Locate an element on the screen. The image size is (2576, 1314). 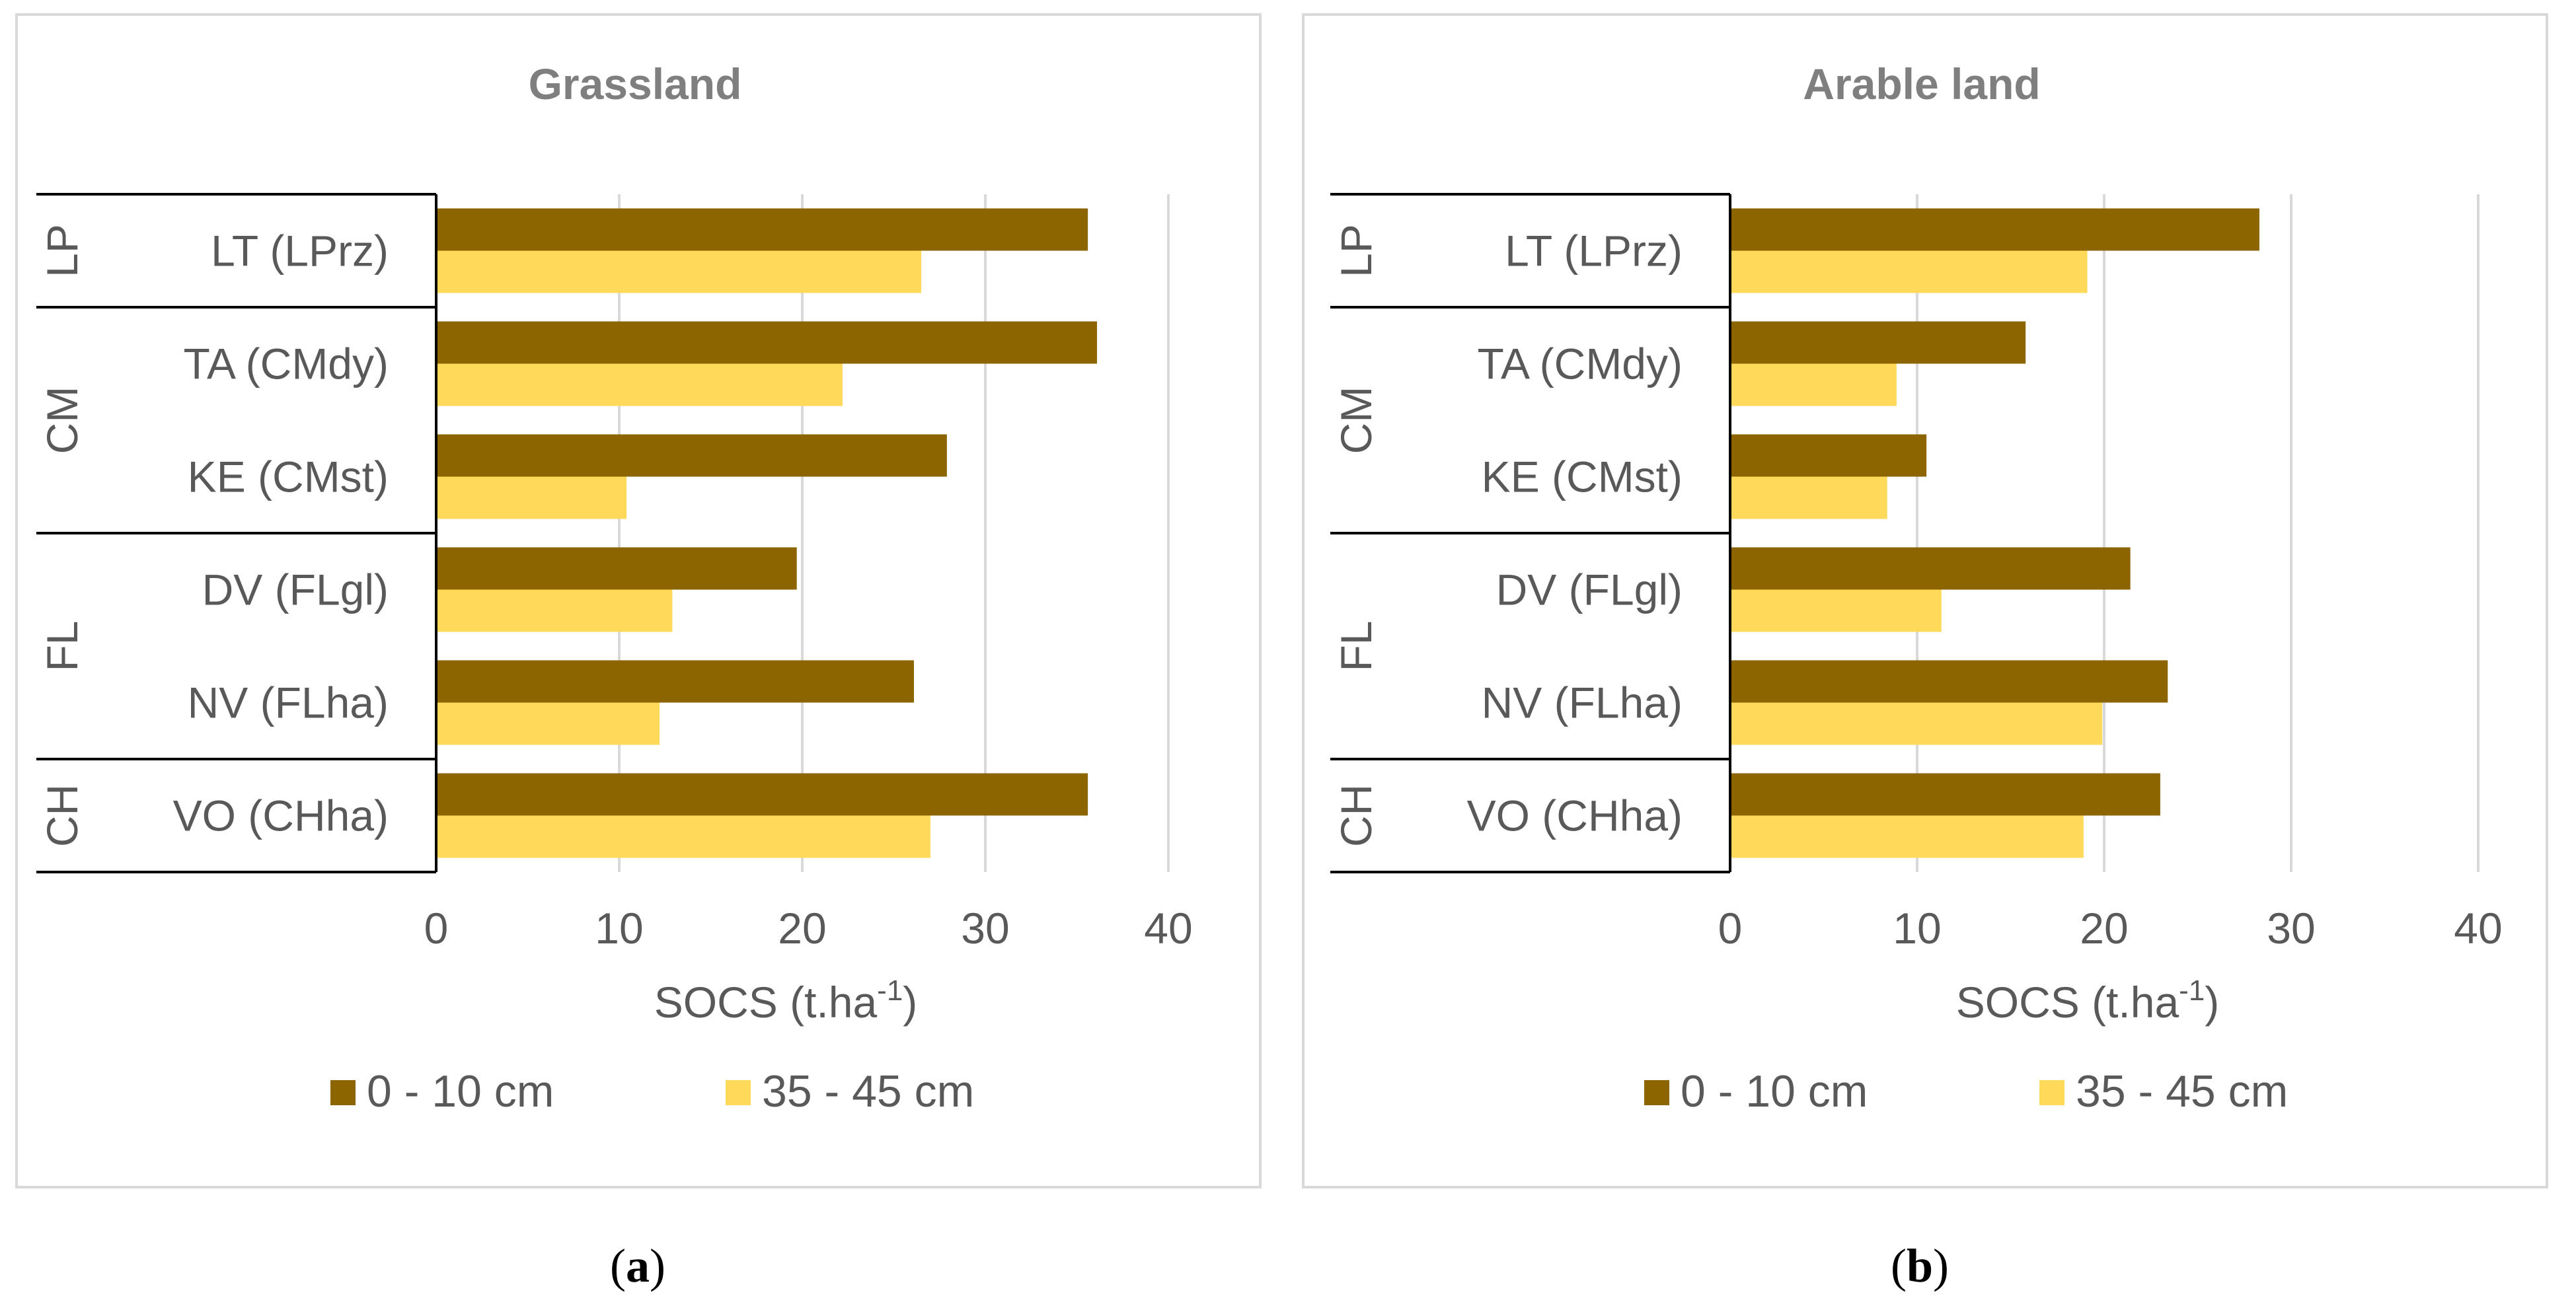
caption-letter: a is located at coordinates (638, 1265).